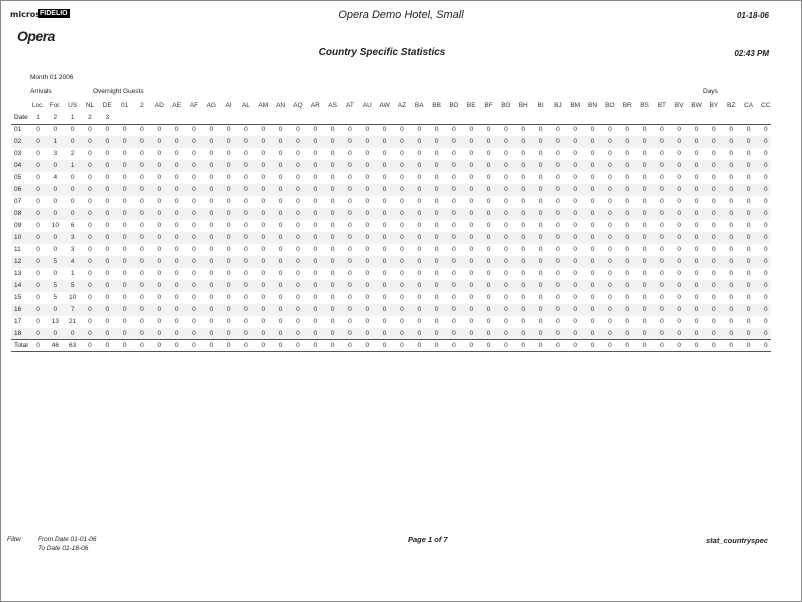  What do you see at coordinates (752, 15) in the screenshot?
I see `print-date: 01-18-06` at bounding box center [752, 15].